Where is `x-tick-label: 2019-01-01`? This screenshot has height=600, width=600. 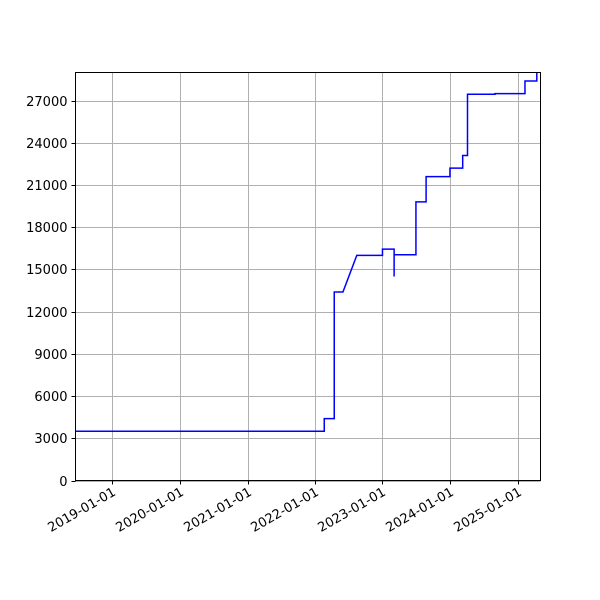 x-tick-label: 2019-01-01 is located at coordinates (82, 510).